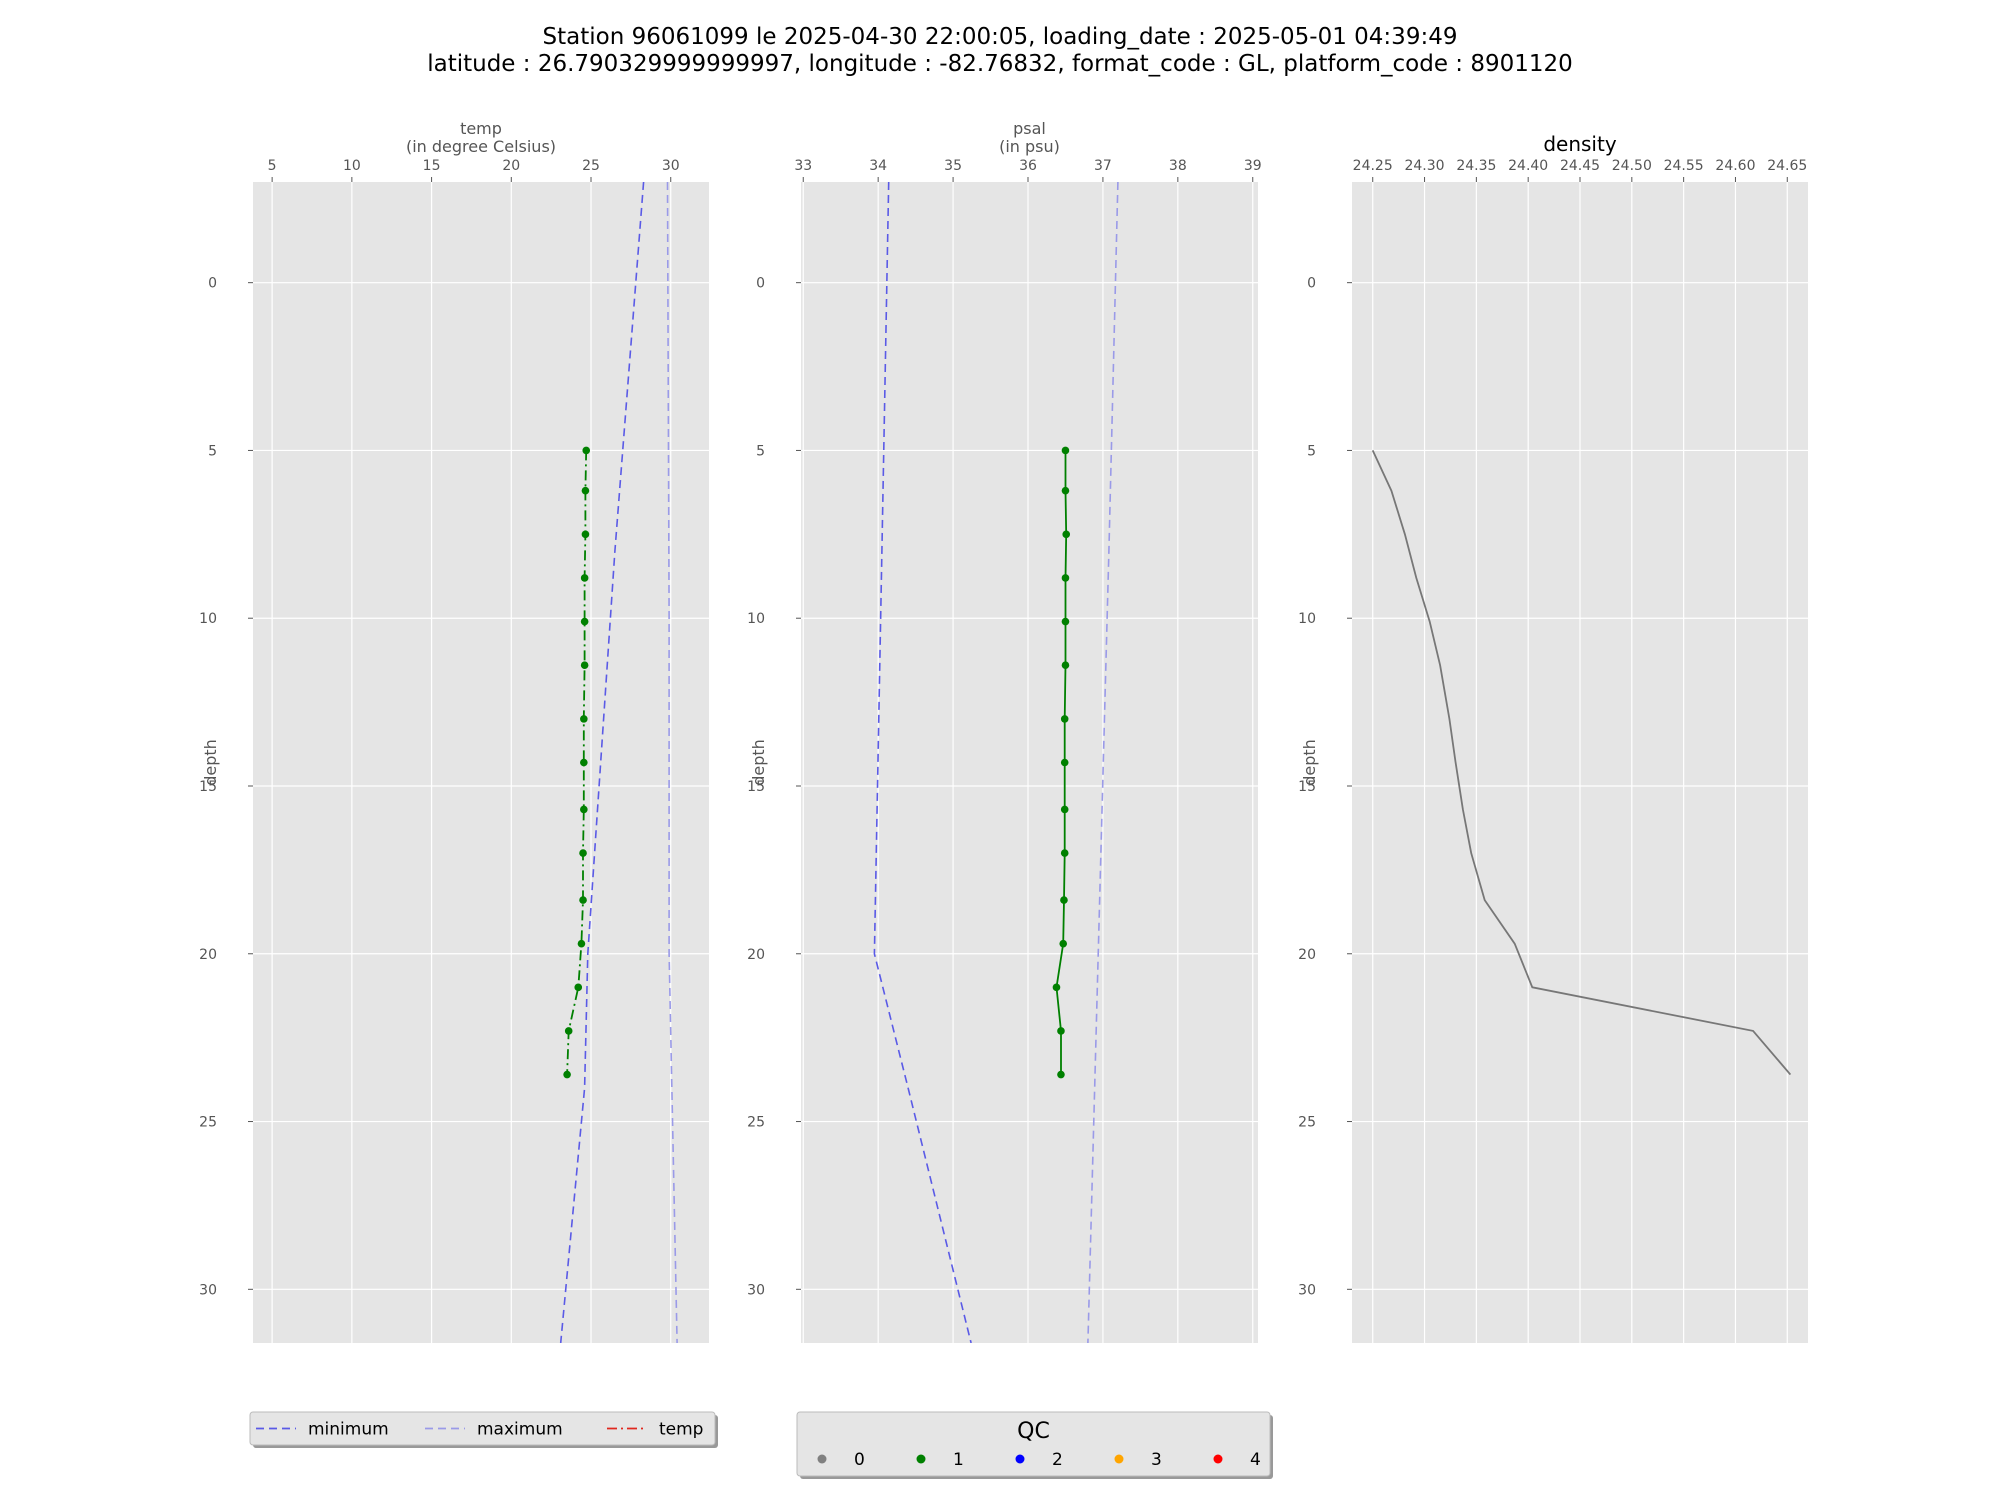 The image size is (2000, 1500). What do you see at coordinates (1029, 146) in the screenshot?
I see `x-axis-unit-label: (in psu)` at bounding box center [1029, 146].